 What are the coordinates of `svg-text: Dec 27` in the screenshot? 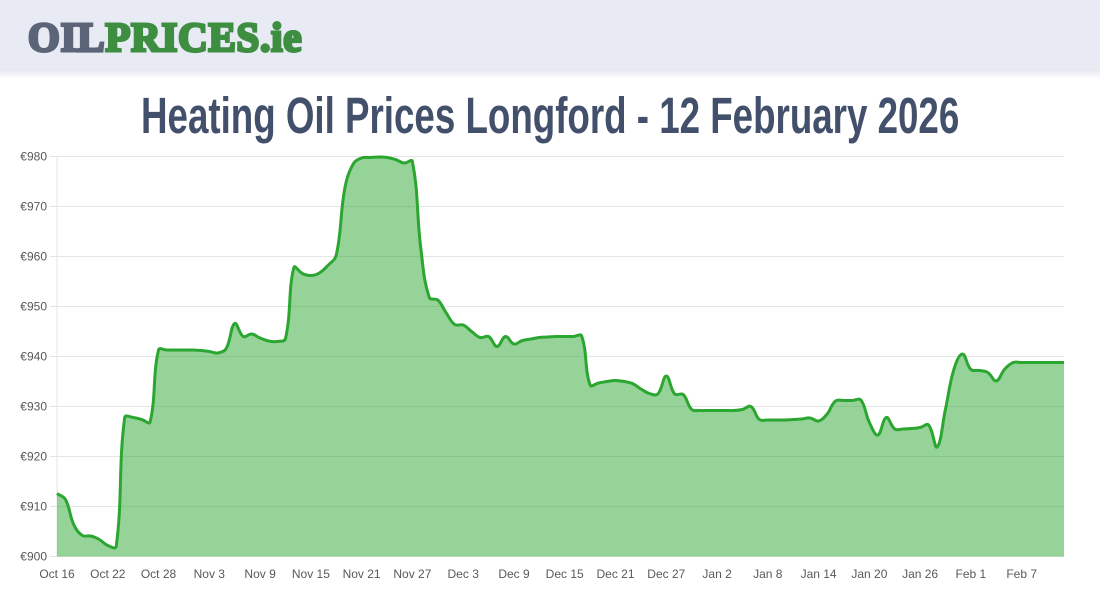 It's located at (666, 574).